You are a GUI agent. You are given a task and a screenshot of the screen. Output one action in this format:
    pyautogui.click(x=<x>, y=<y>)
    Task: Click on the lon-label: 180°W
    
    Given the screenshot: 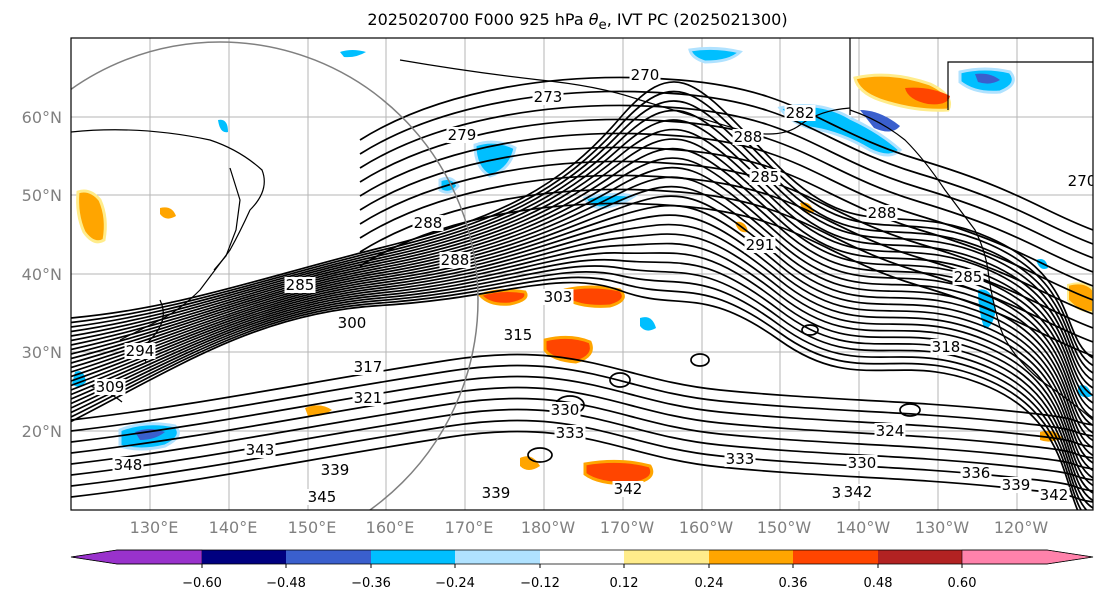 What is the action you would take?
    pyautogui.click(x=548, y=527)
    